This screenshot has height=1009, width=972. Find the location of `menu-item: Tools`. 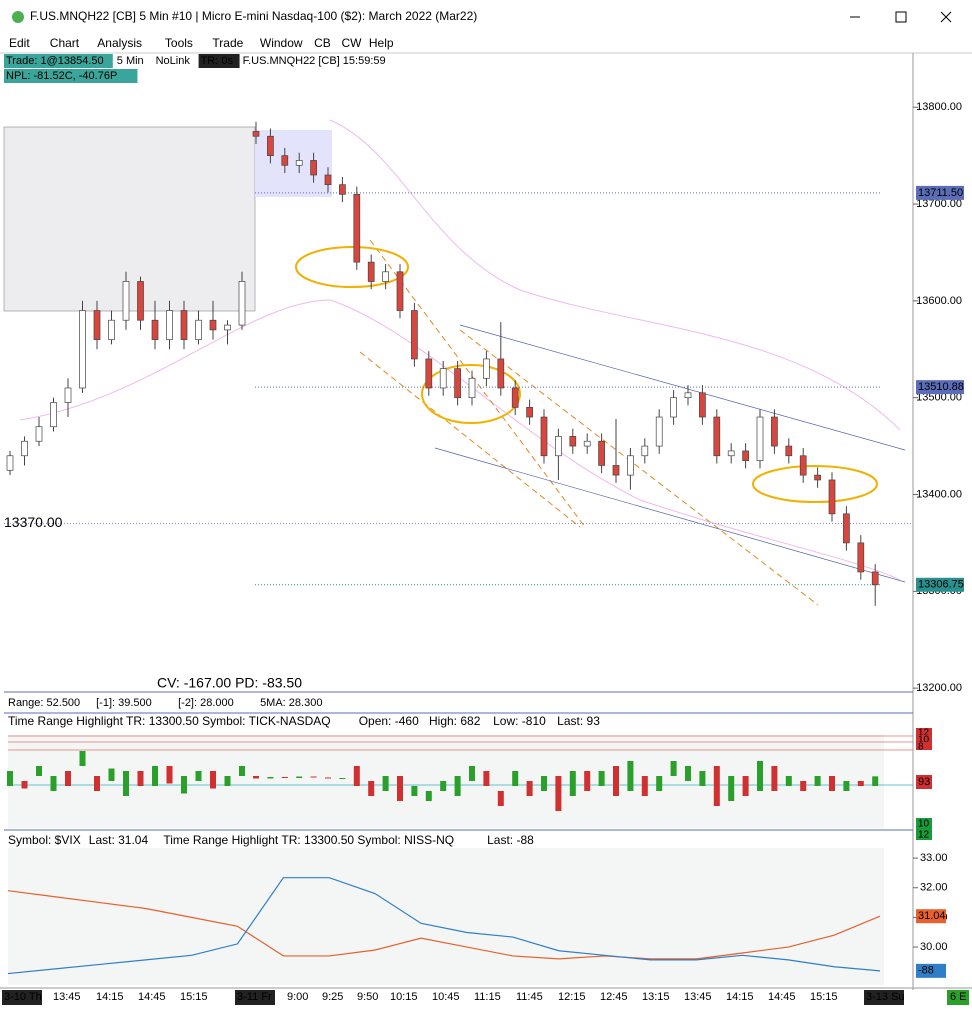

menu-item: Tools is located at coordinates (179, 43).